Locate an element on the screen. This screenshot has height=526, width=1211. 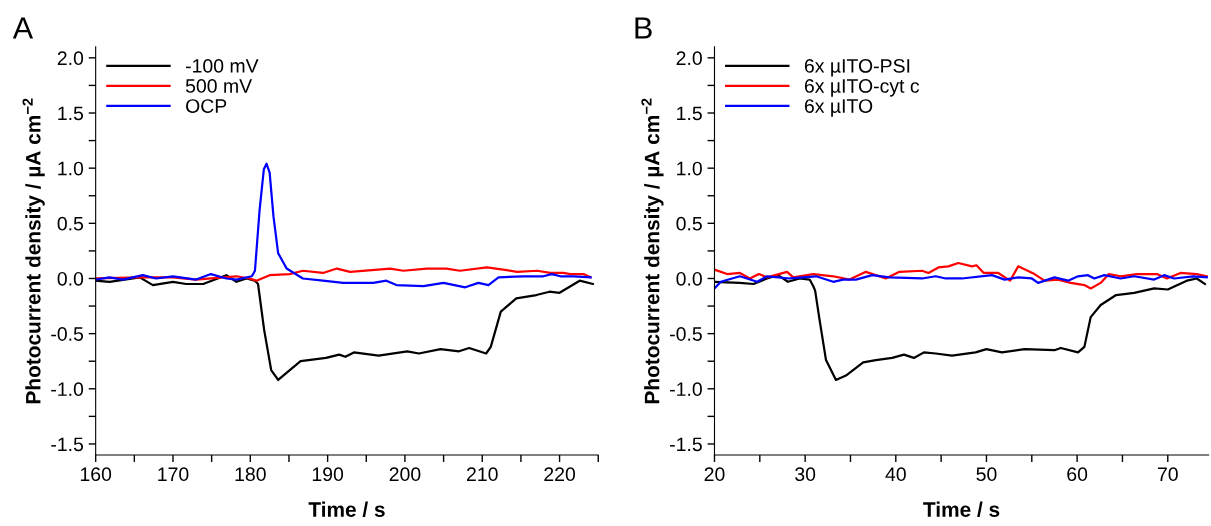
x-tick-label: 200 is located at coordinates (405, 474).